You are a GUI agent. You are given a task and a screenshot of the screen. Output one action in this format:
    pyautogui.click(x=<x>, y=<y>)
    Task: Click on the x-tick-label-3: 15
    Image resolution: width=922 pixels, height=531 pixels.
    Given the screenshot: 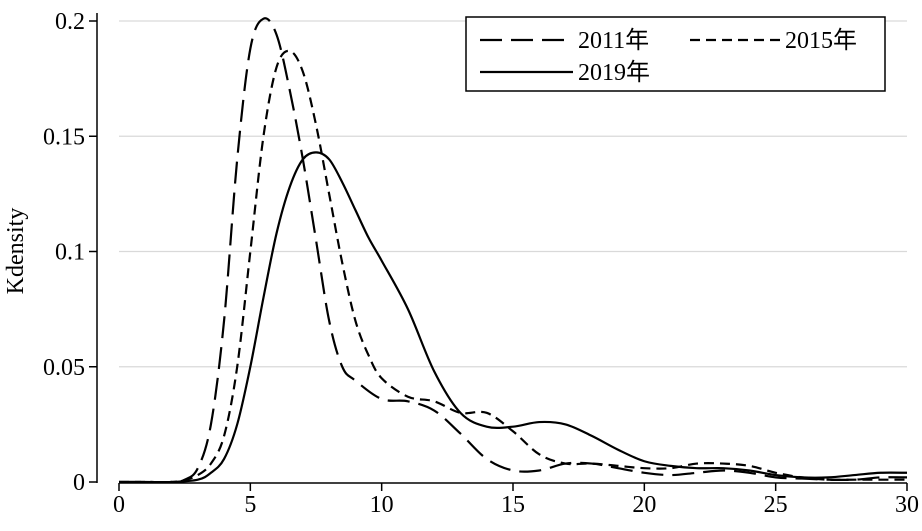 What is the action you would take?
    pyautogui.click(x=513, y=505)
    